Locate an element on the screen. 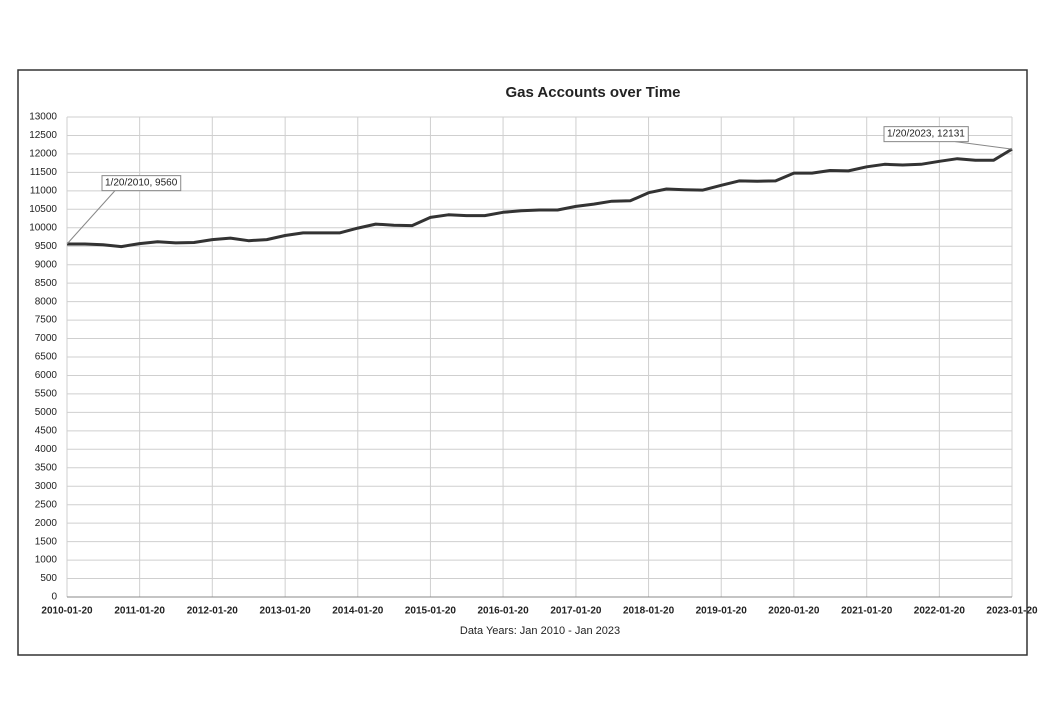  y-tick-label: 10500 is located at coordinates (43, 209).